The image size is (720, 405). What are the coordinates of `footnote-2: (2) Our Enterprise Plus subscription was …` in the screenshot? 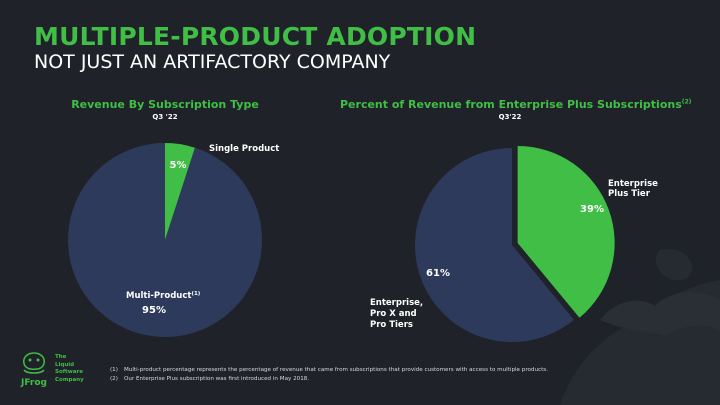 It's located at (329, 379).